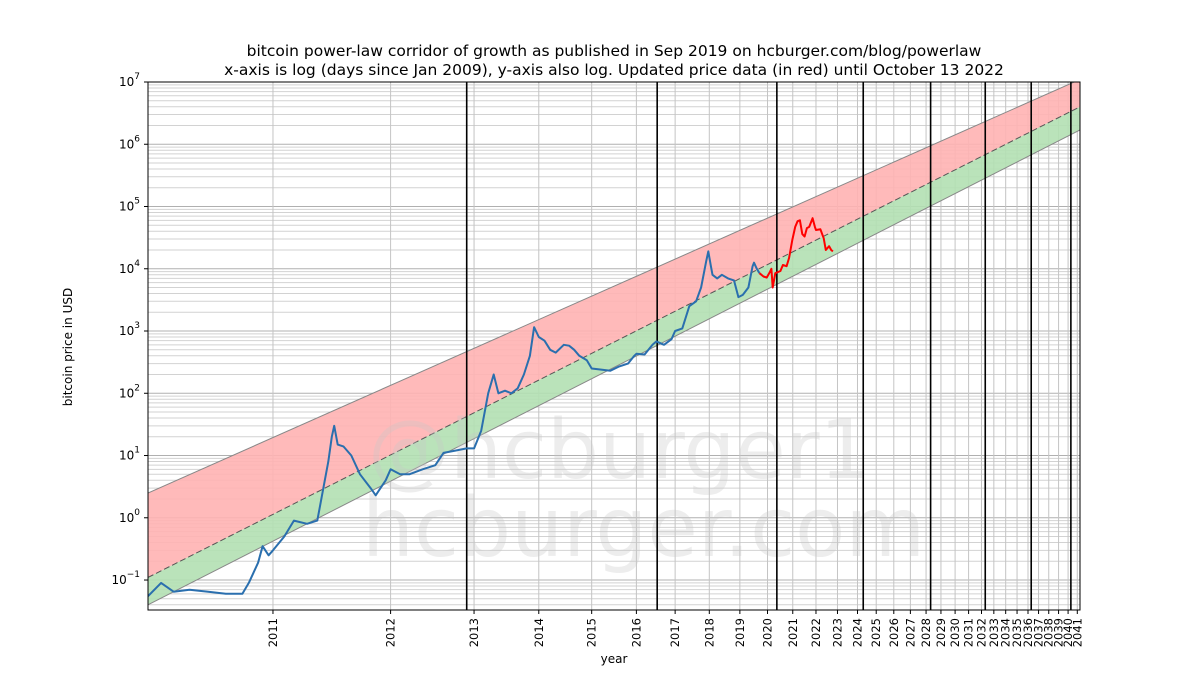  I want to click on y-tick-label: 10⁰, so click(129, 516).